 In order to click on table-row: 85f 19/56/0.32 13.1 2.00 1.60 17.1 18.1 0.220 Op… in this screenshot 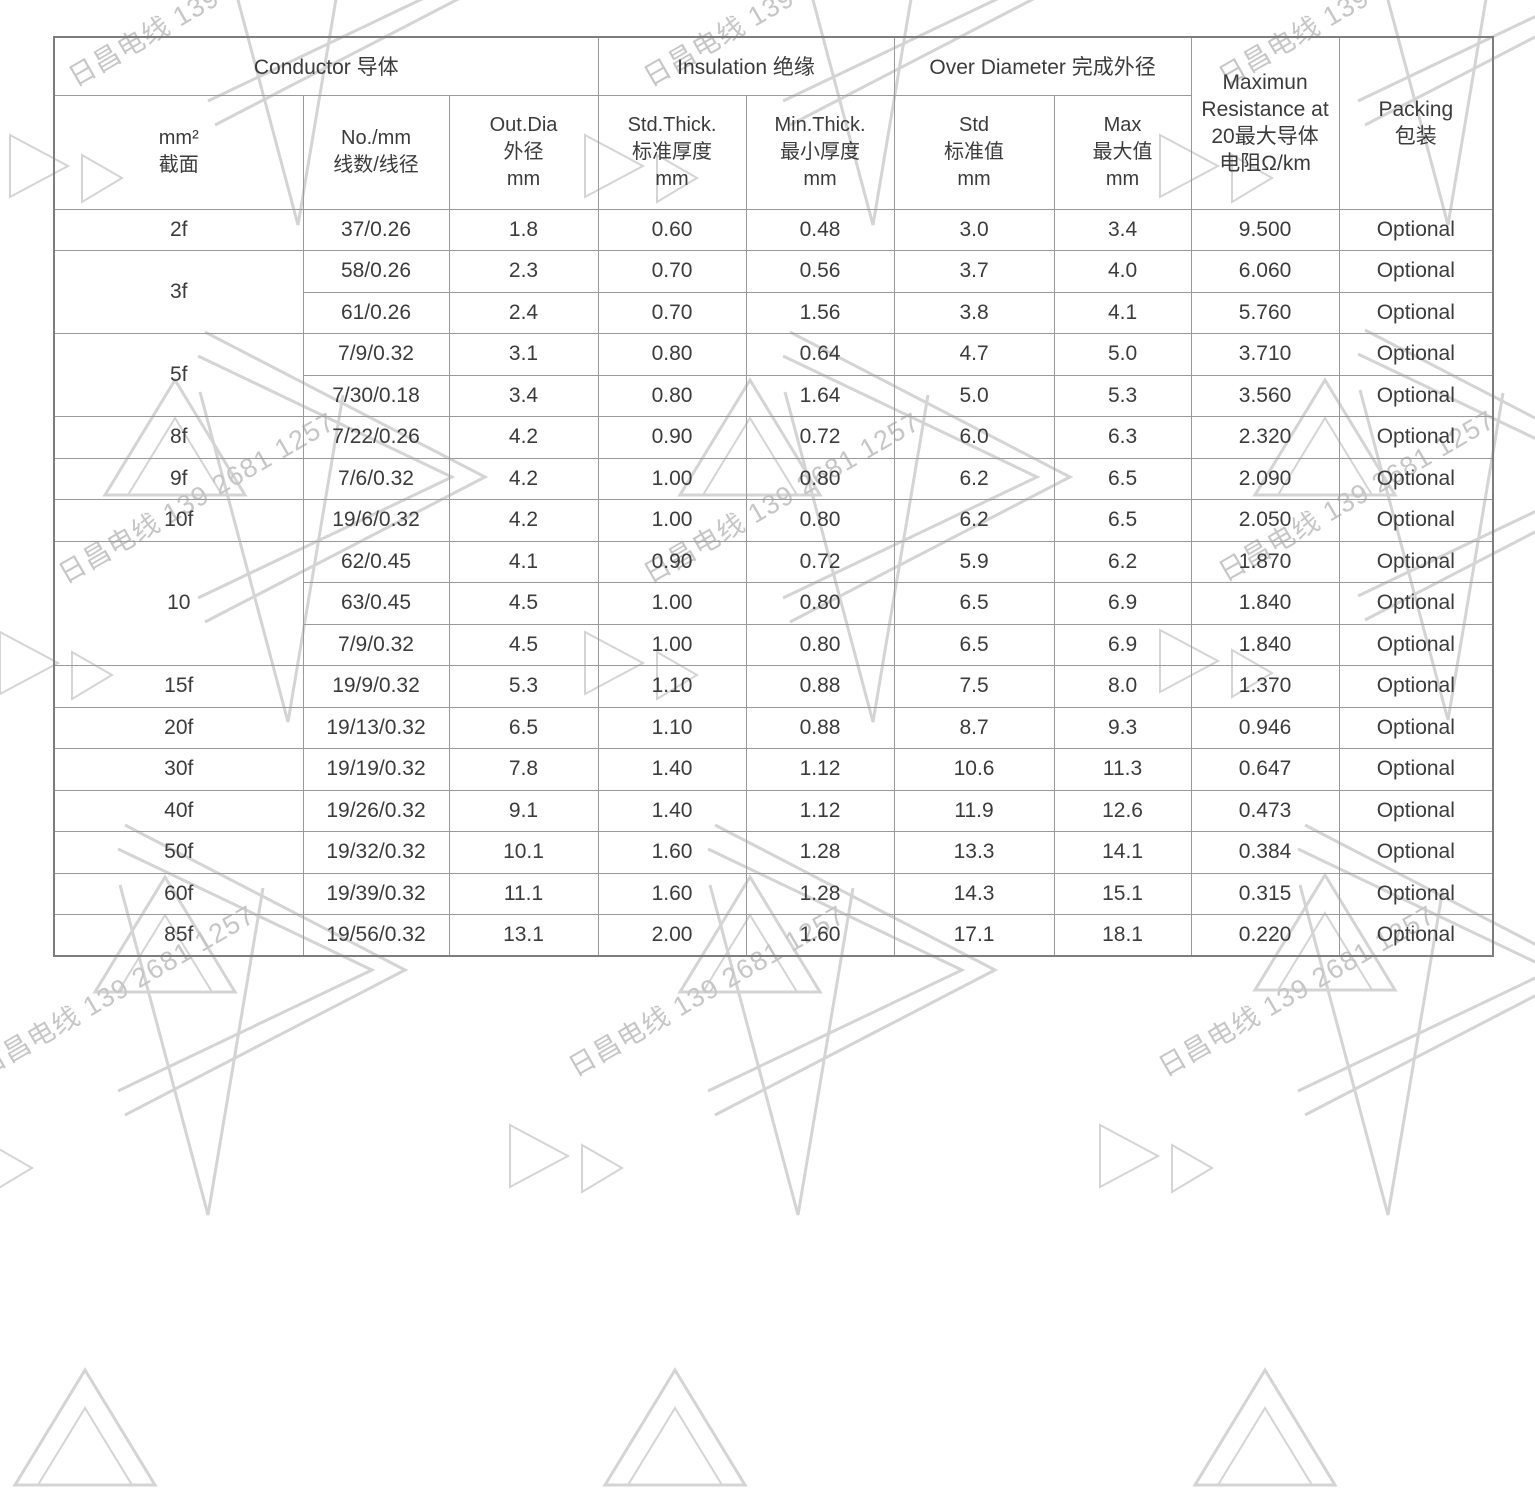, I will do `click(773, 935)`.